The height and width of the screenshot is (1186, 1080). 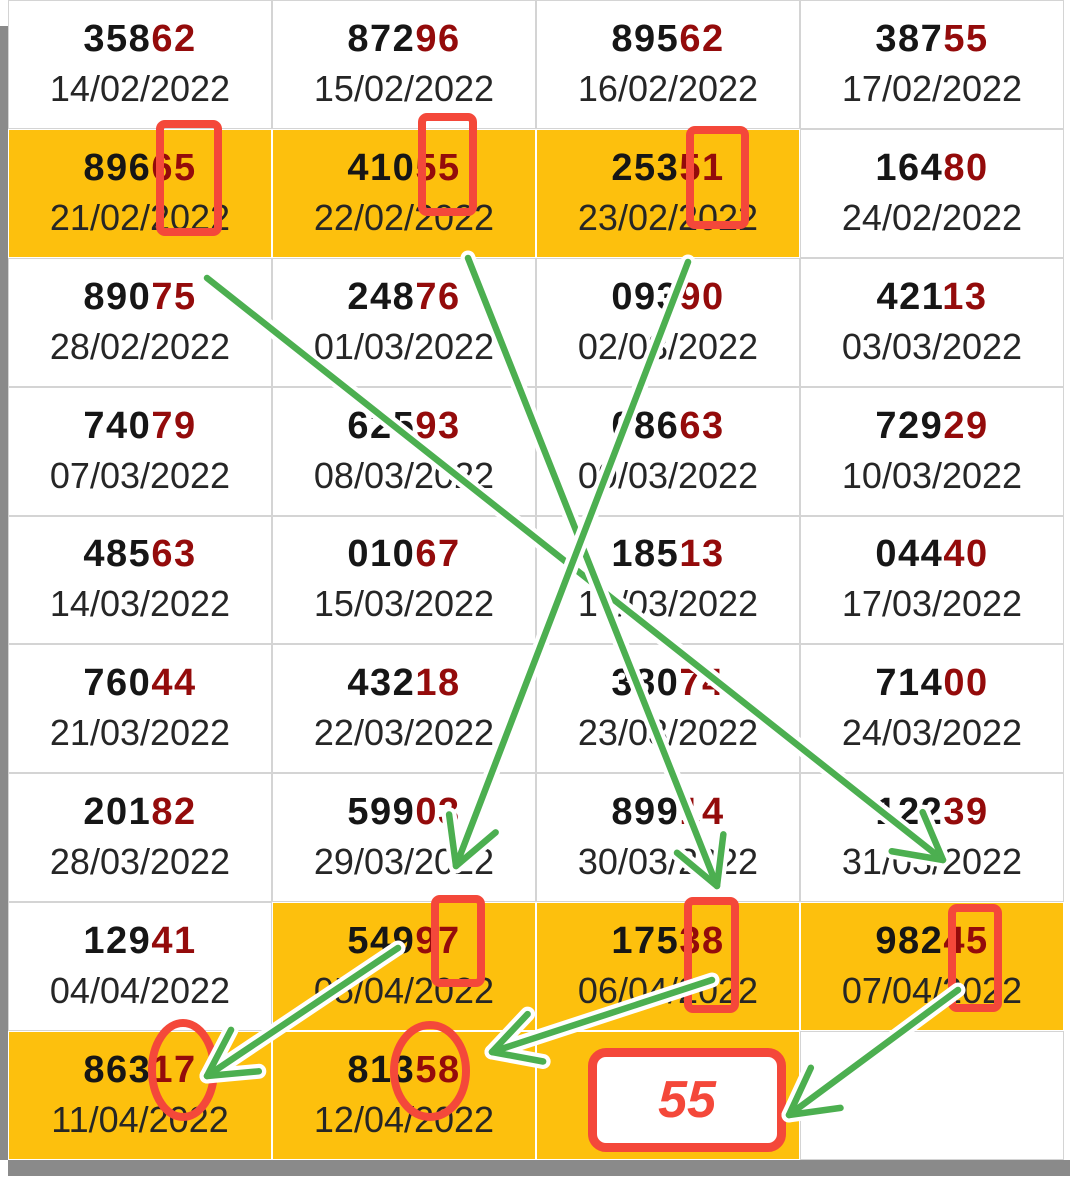 What do you see at coordinates (404, 217) in the screenshot?
I see `draw-date: 22/02/2022` at bounding box center [404, 217].